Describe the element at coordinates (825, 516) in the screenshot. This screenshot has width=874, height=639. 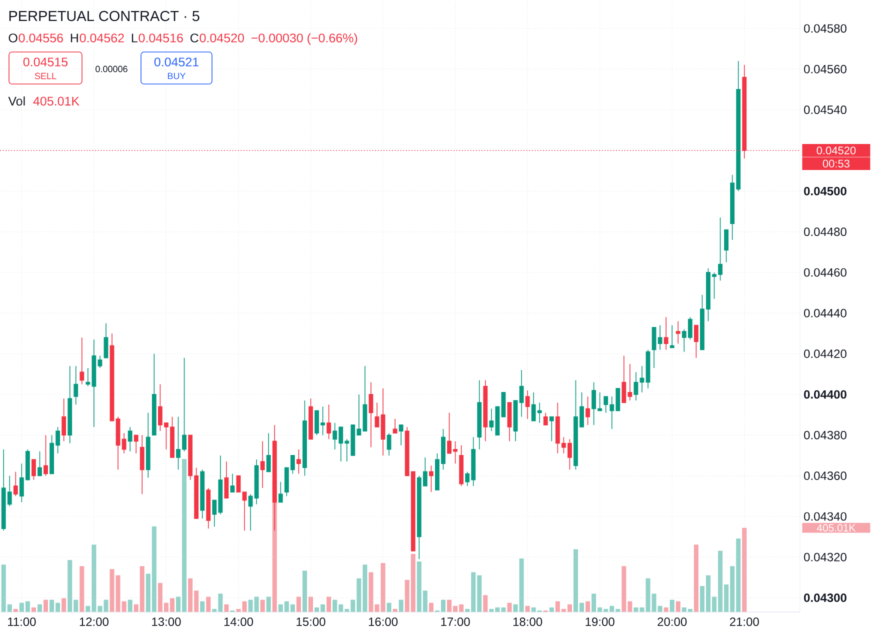
I see `y-tick-label: 0.04340` at that location.